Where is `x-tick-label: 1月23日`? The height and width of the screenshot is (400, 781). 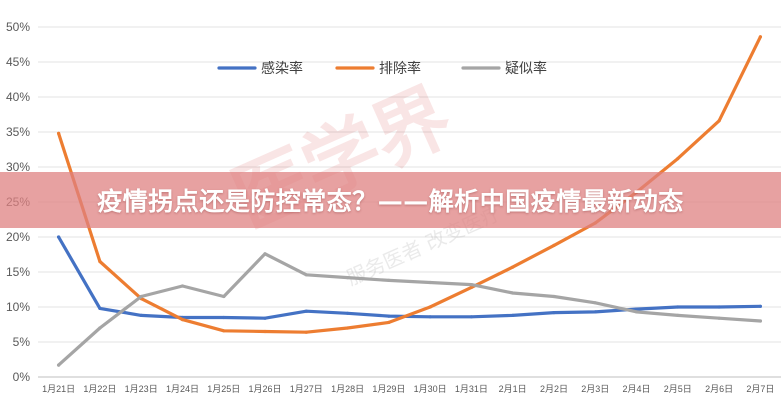
x-tick-label: 1月23日 is located at coordinates (141, 389).